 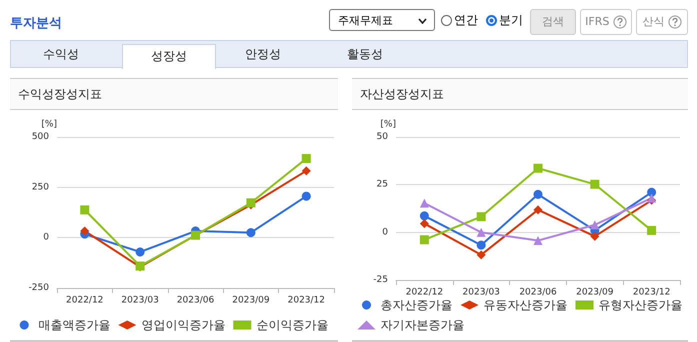 What do you see at coordinates (382, 20) in the screenshot?
I see `dropdown-field: 주재무제표` at bounding box center [382, 20].